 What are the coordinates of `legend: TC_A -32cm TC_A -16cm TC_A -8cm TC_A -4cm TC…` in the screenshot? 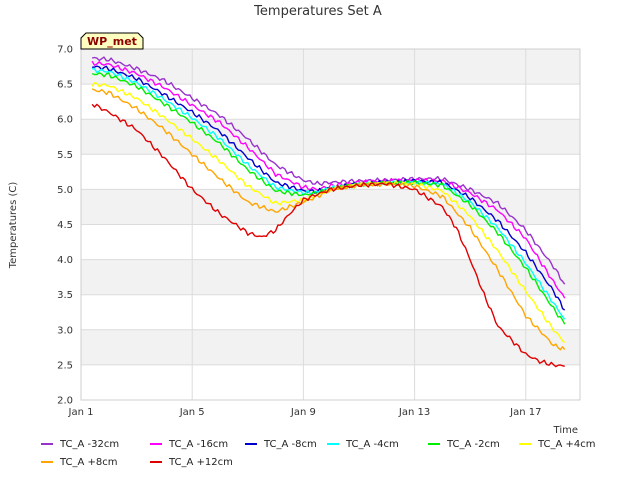 It's located at (318, 453).